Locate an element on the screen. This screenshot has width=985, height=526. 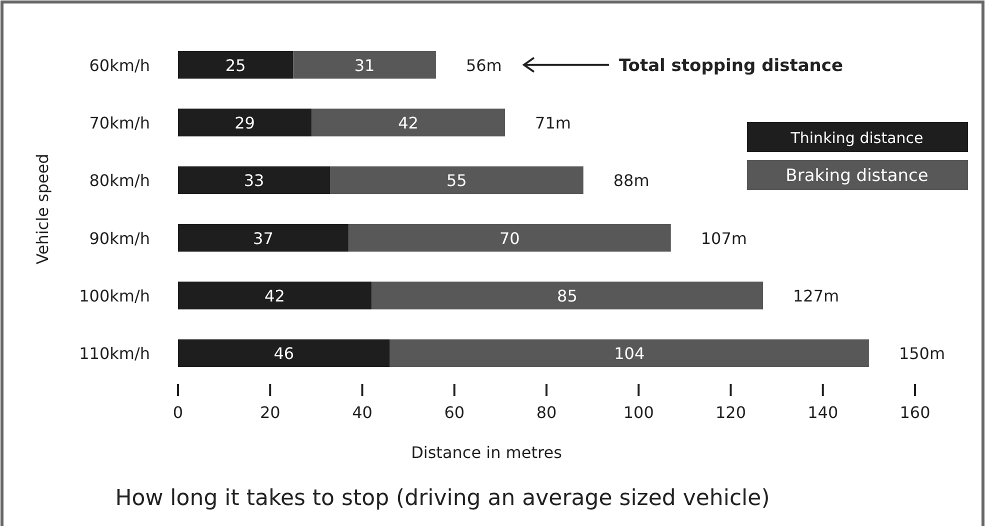
data-label: 37 is located at coordinates (263, 238).